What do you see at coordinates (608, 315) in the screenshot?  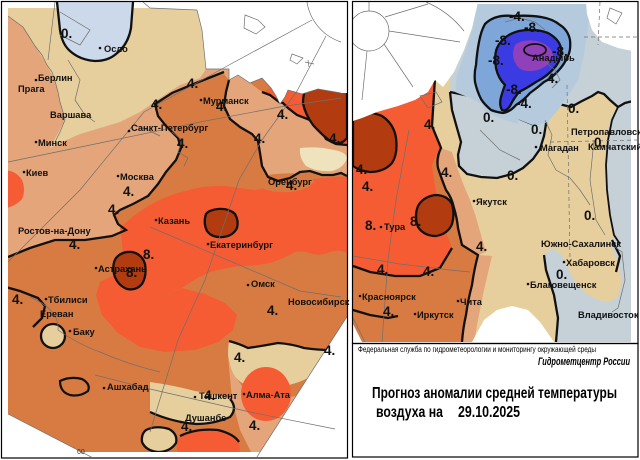 I see `svg-text: Владивосток` at bounding box center [608, 315].